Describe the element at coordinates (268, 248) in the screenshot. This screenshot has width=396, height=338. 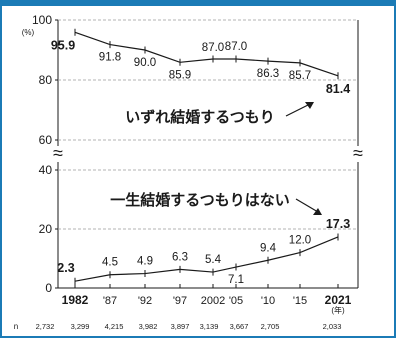
I see `data-label: 9.4` at that location.